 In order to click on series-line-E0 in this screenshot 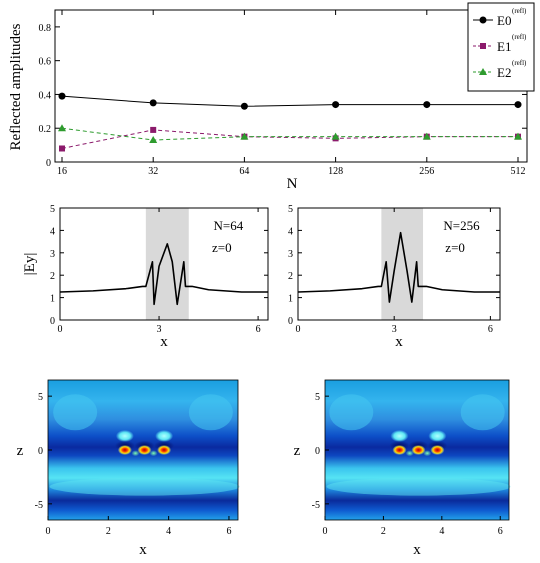, I will do `click(289, 101)`.